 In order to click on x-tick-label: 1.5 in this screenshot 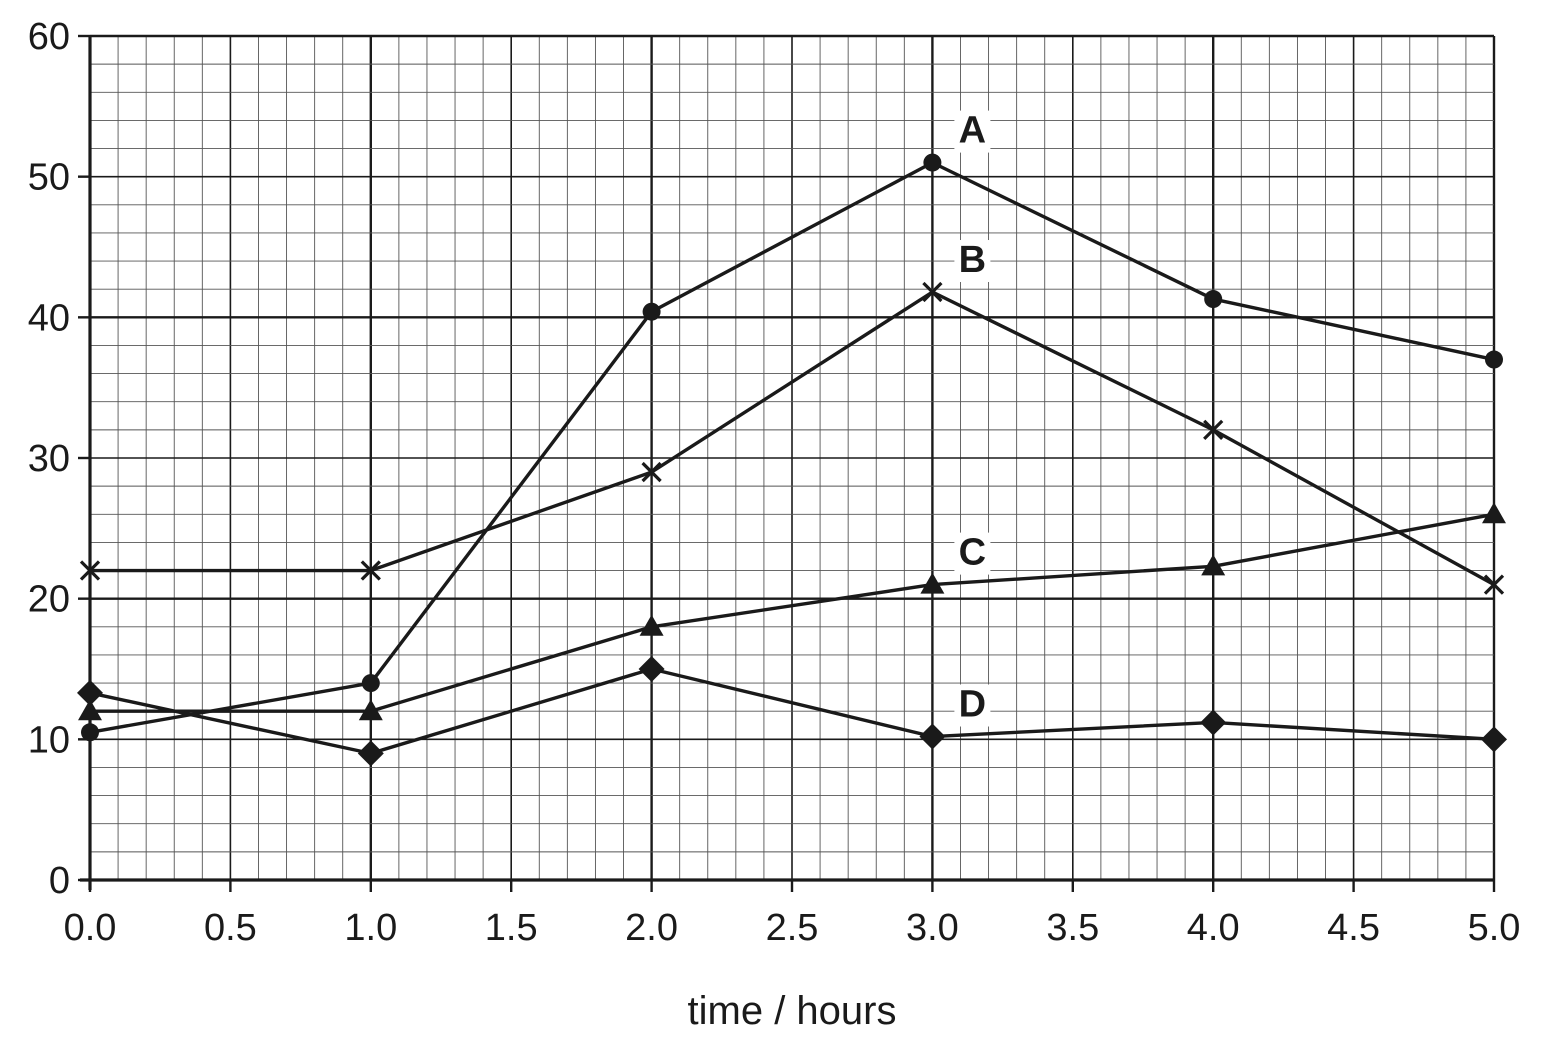, I will do `click(511, 928)`.